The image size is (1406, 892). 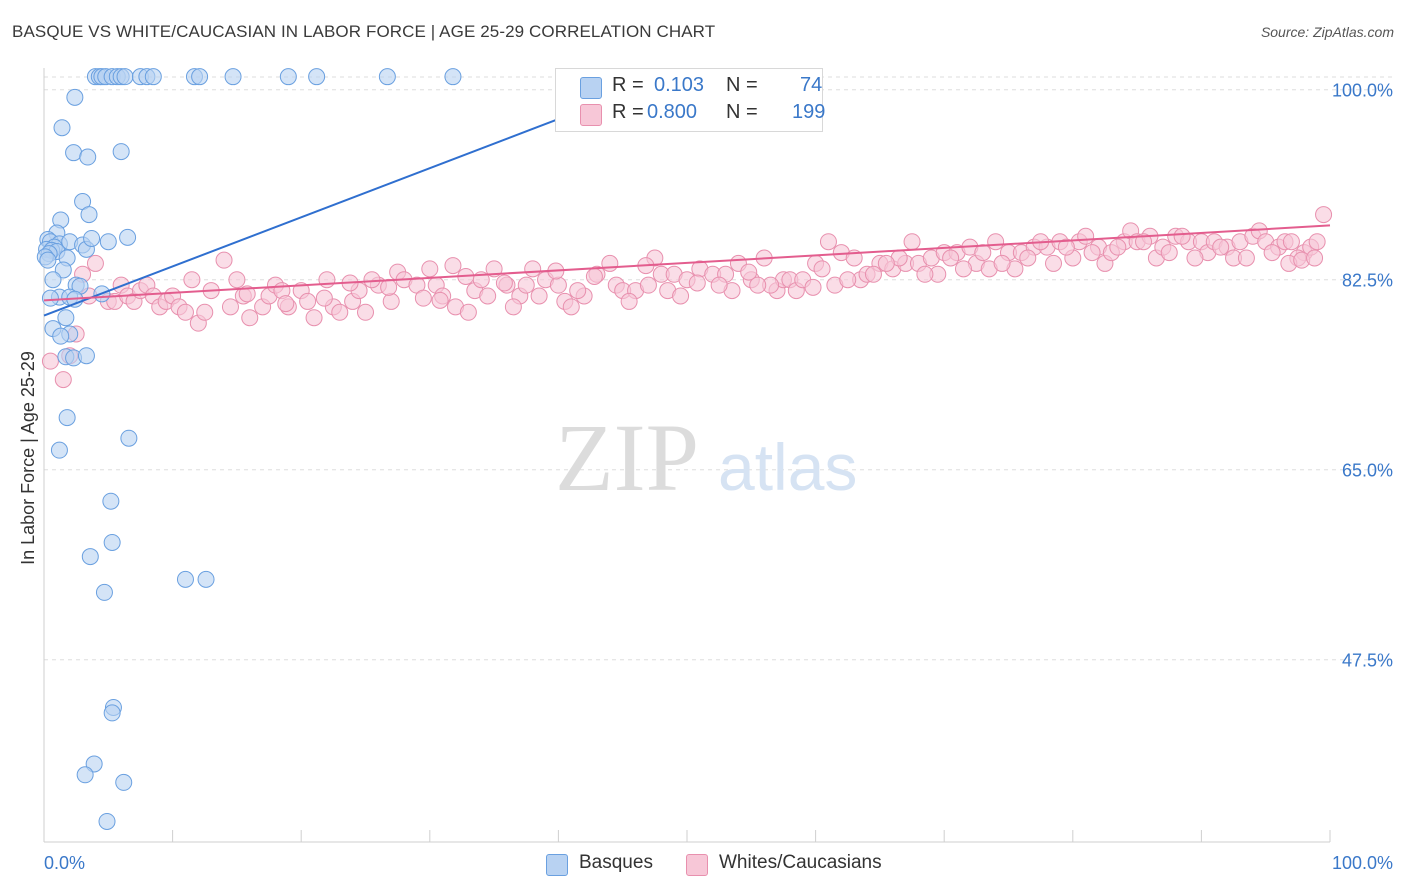 What do you see at coordinates (628, 85) in the screenshot?
I see `legend-r-label: R =` at bounding box center [628, 85].